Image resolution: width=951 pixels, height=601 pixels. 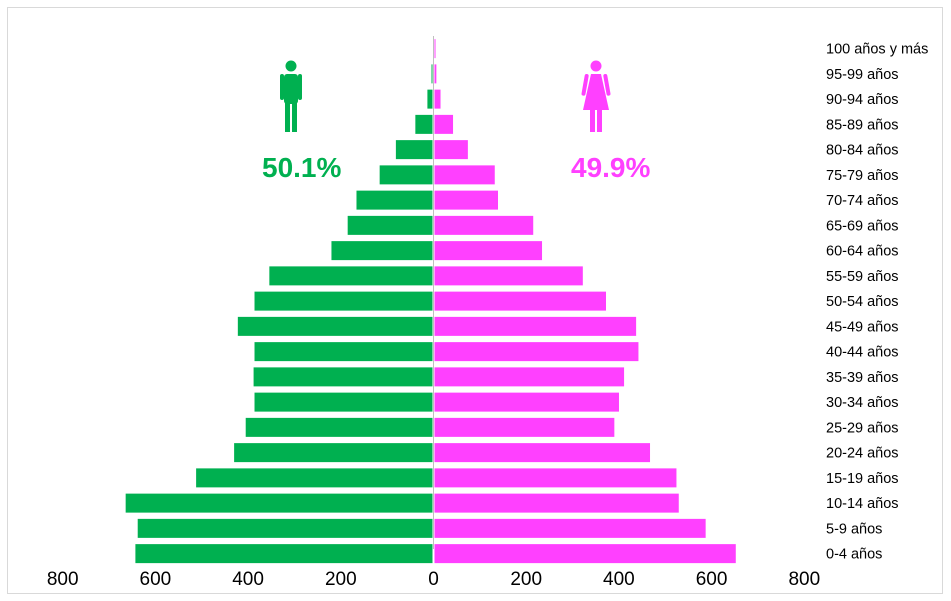 I want to click on age-group-label: 85-89 años, so click(x=862, y=125).